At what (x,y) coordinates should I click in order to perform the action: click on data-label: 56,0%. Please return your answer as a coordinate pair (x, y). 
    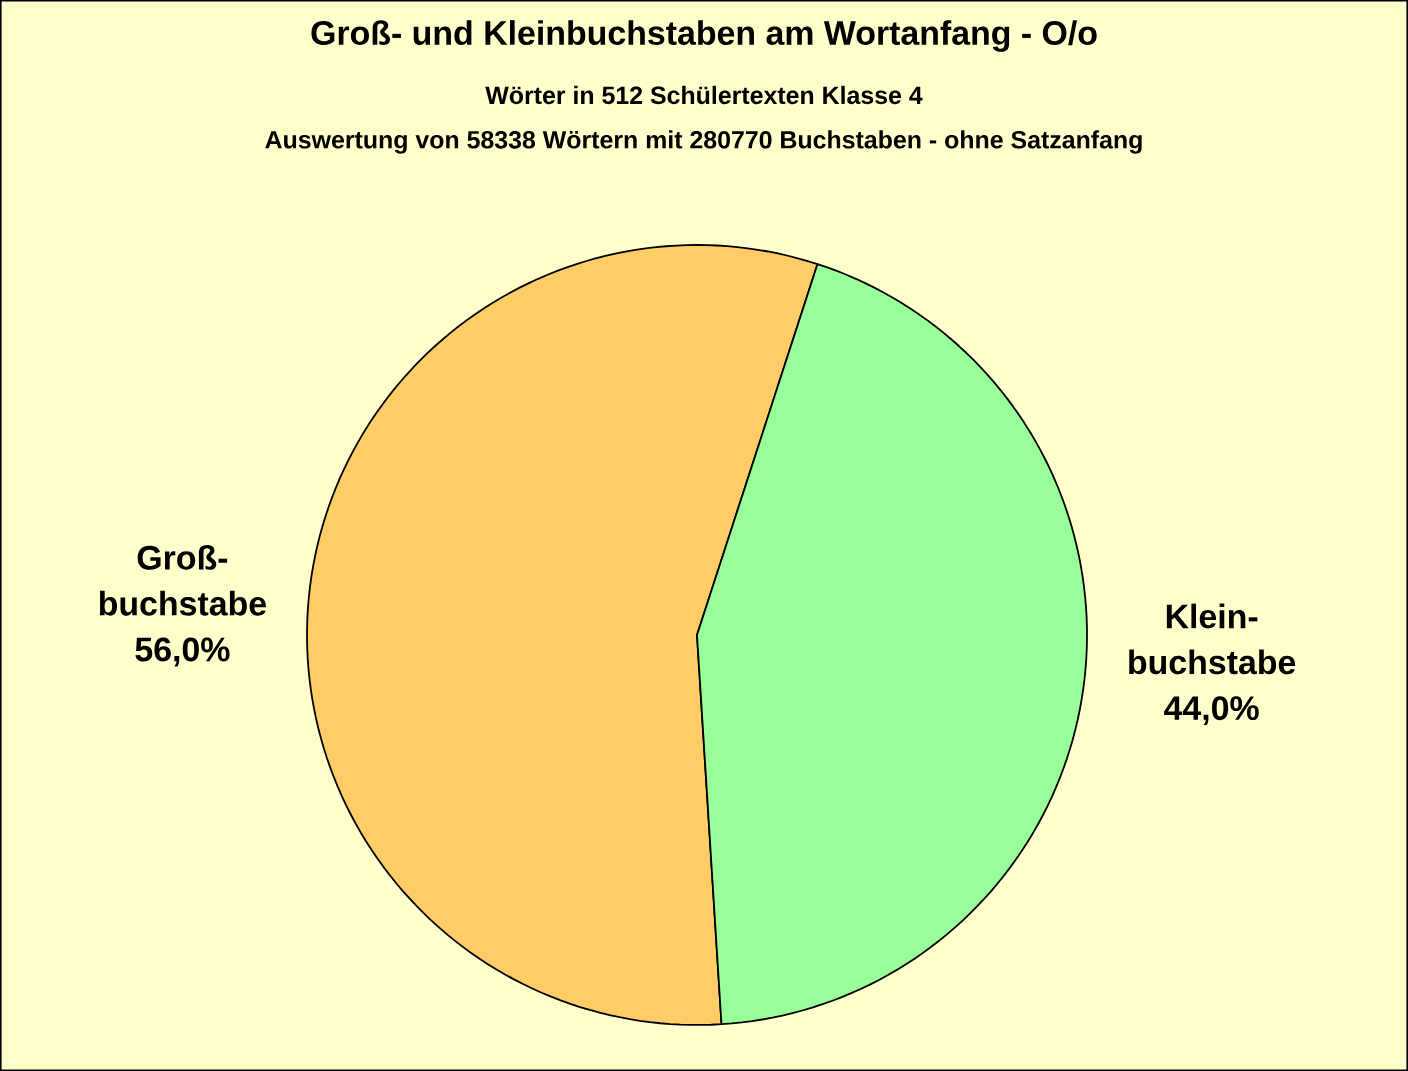
    Looking at the image, I should click on (182, 652).